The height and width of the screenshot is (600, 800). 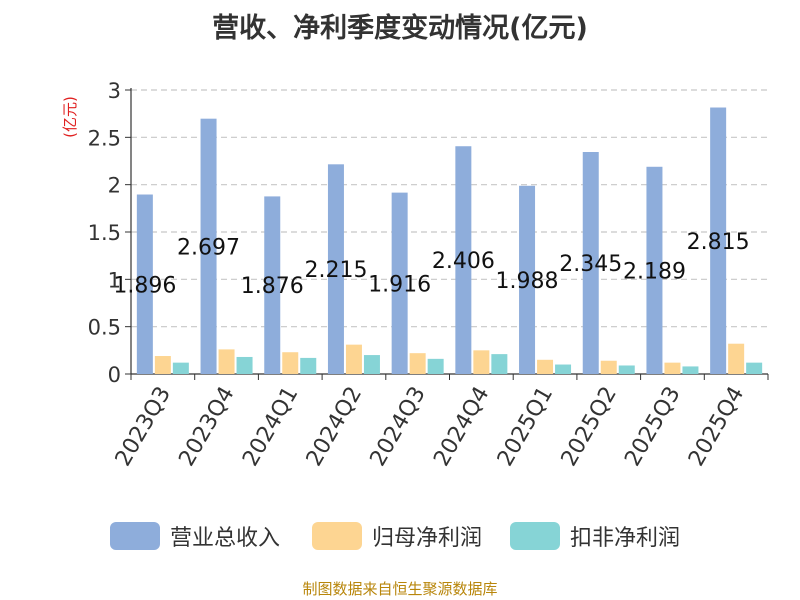 What do you see at coordinates (114, 186) in the screenshot?
I see `y-tick-label: 2` at bounding box center [114, 186].